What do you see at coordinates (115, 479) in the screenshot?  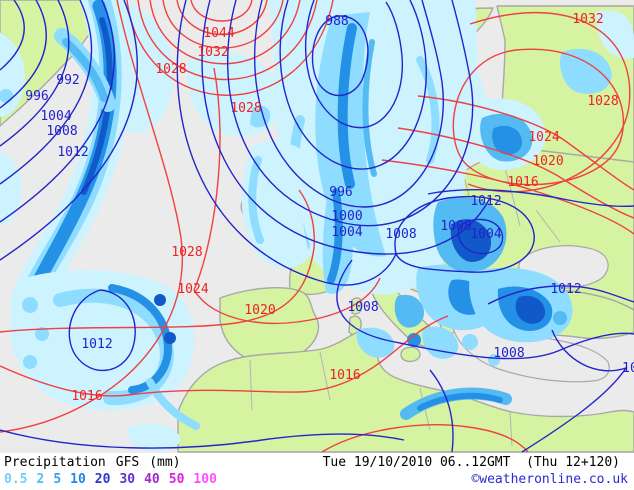 I see `legend-values: 0.5 2 5 10 20 30 40 50 100` at bounding box center [115, 479].